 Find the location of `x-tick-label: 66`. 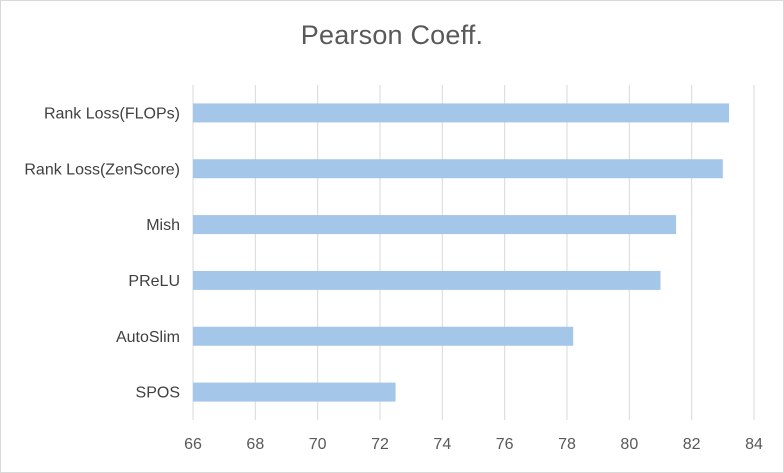

x-tick-label: 66 is located at coordinates (193, 444).